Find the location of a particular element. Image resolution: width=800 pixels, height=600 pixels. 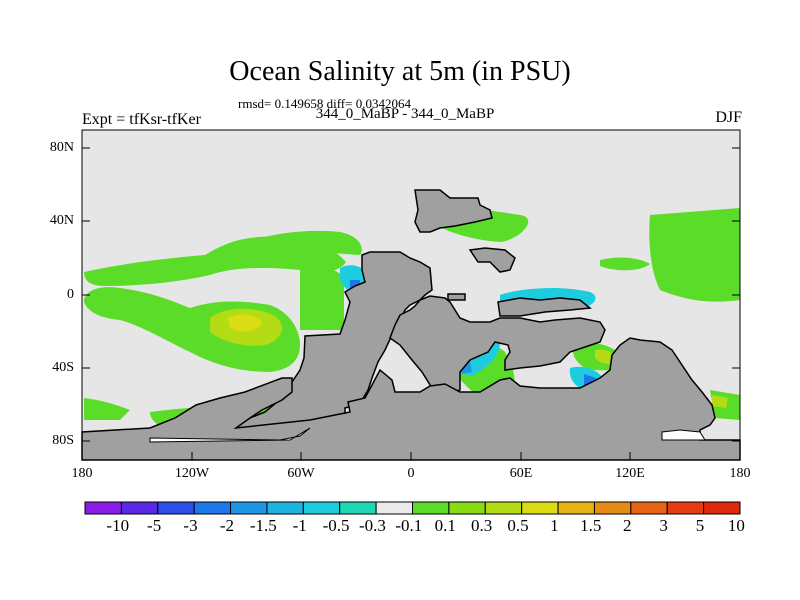

legend-label: 2 is located at coordinates (627, 525).